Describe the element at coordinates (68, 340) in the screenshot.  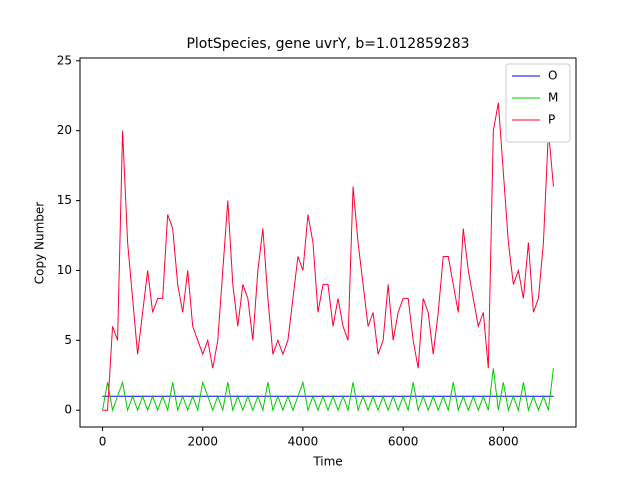
I see `y-tick-label: 5` at that location.